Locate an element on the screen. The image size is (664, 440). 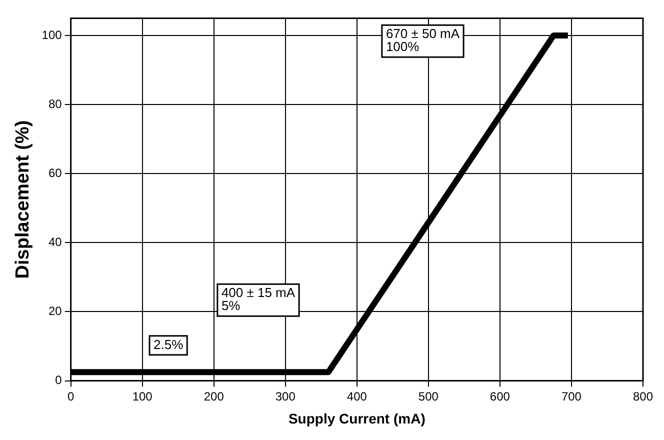
y-tick-label: 100 is located at coordinates (52, 35).